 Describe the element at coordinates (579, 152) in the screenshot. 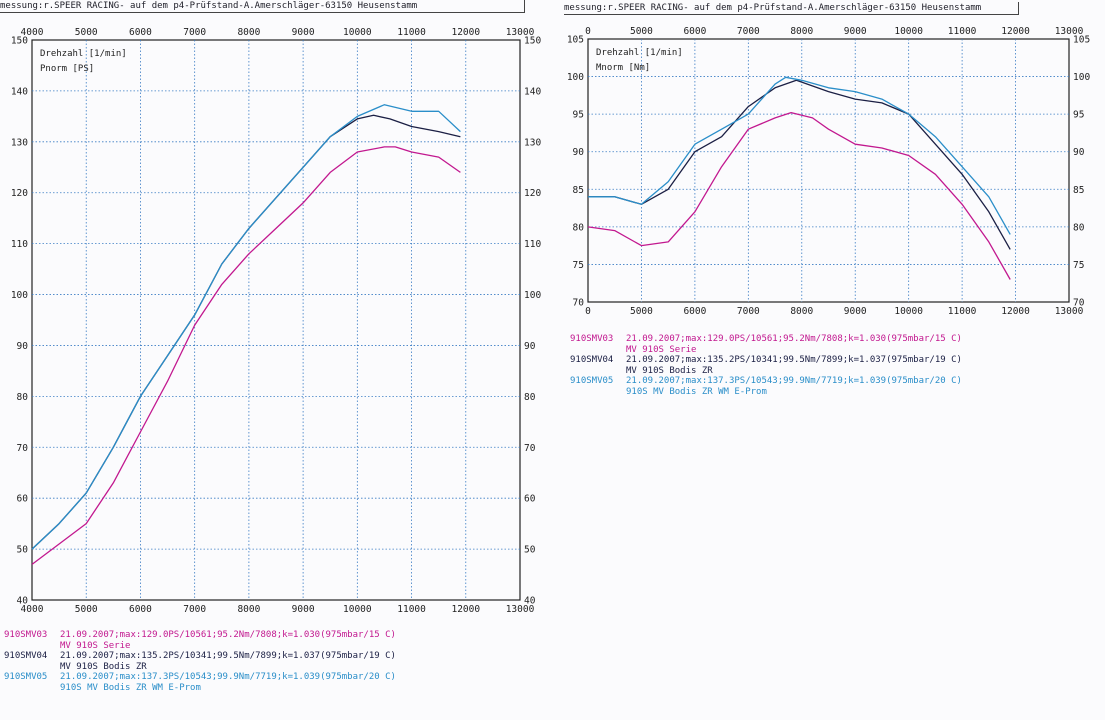

I see `torque-y-tick-label-left: 90` at that location.